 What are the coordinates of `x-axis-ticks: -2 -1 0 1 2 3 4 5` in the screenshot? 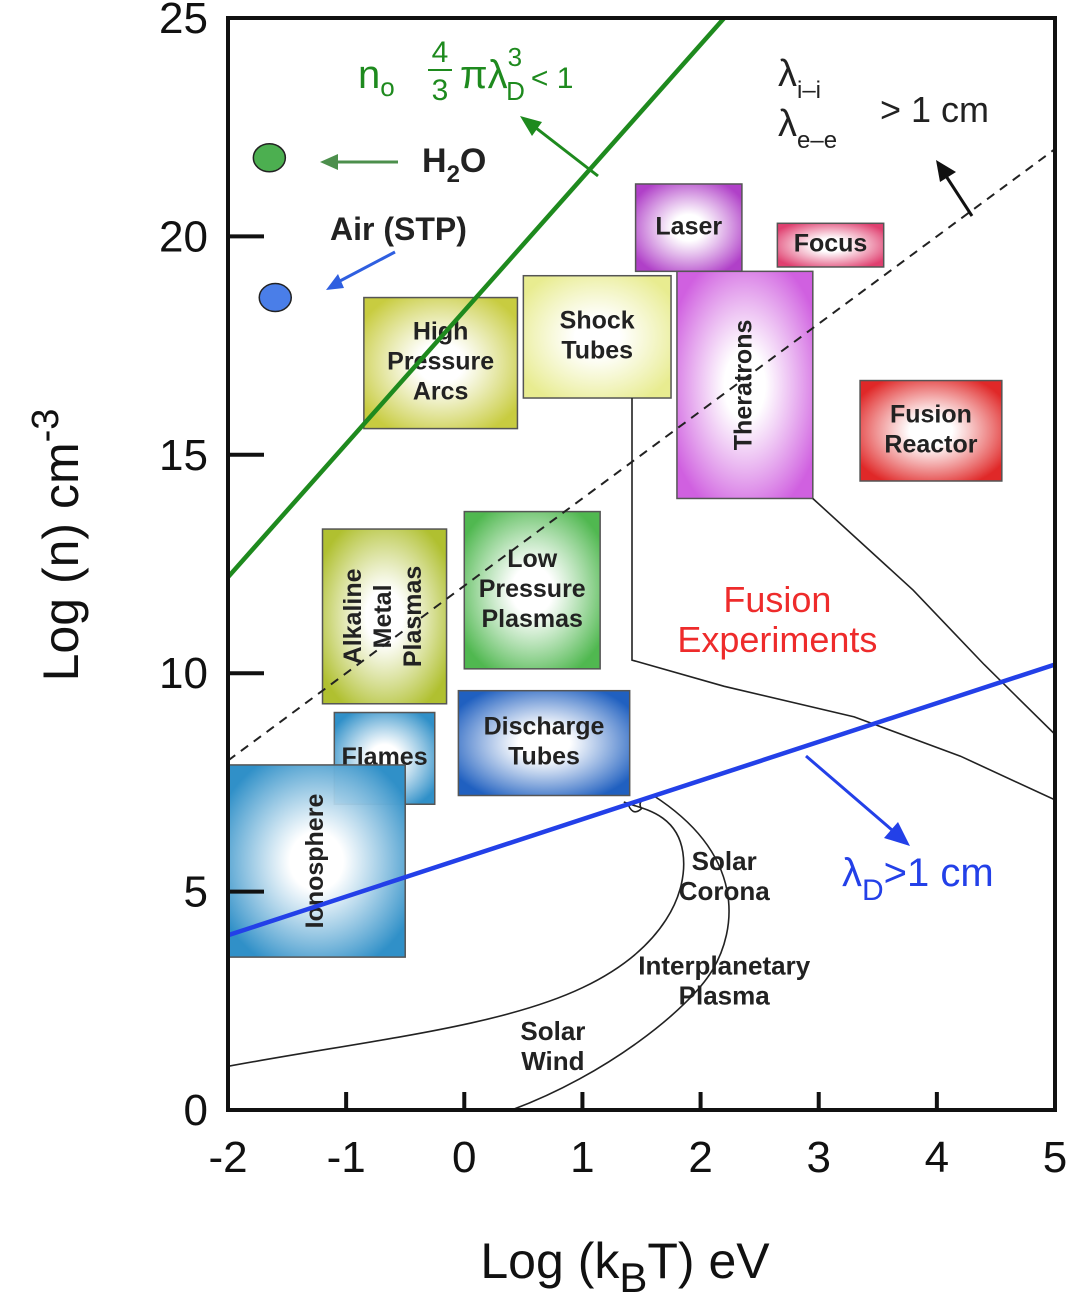 It's located at (637, 1137).